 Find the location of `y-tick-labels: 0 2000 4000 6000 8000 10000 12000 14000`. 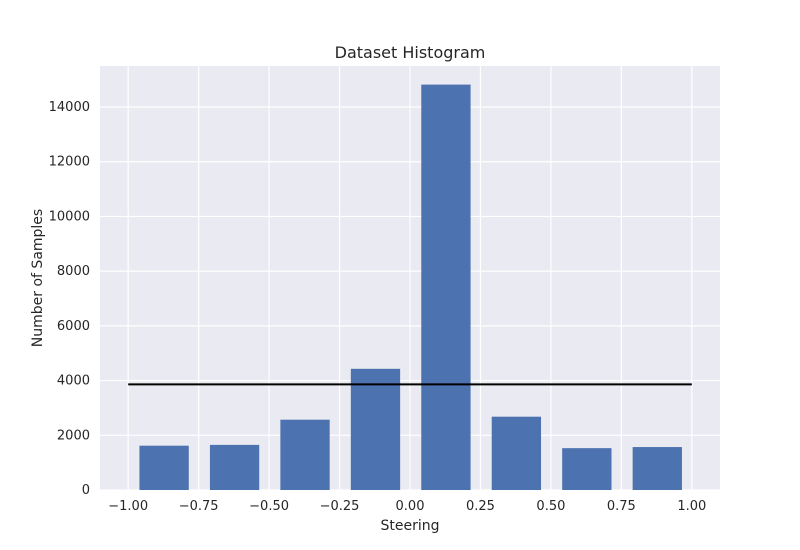

y-tick-labels: 0 2000 4000 6000 8000 10000 12000 14000 is located at coordinates (69, 299).